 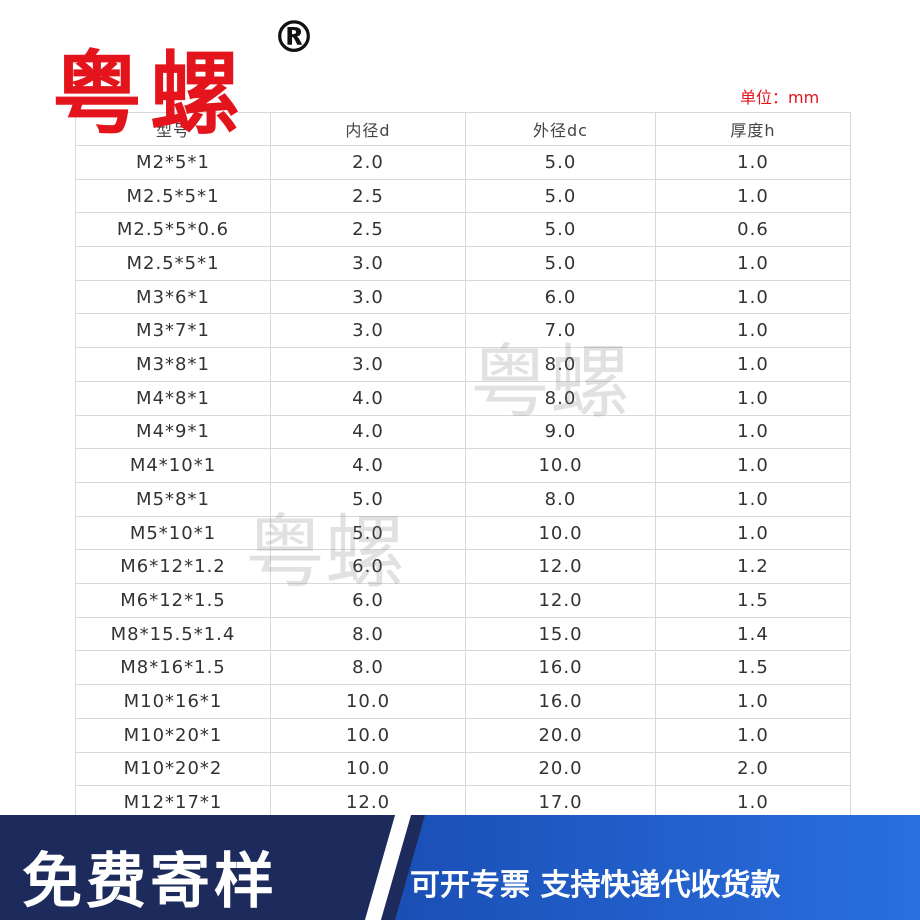 I want to click on registered-mark: ®, so click(x=294, y=37).